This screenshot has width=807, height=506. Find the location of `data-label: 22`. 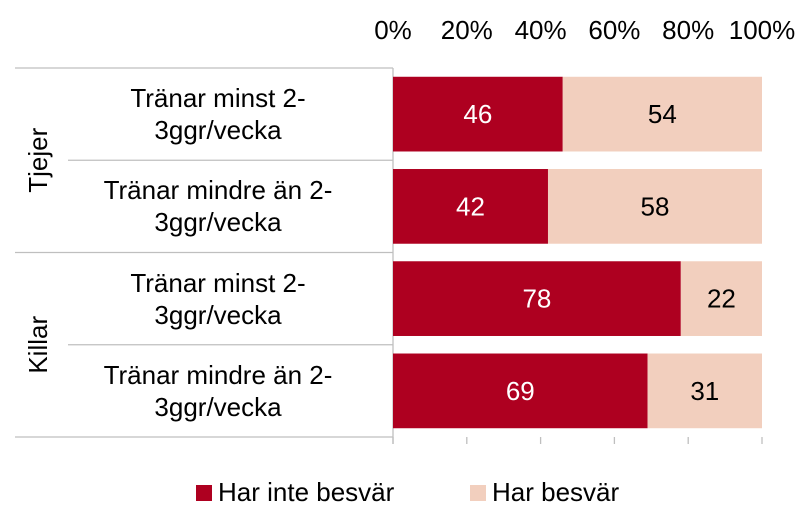

data-label: 22 is located at coordinates (721, 299).